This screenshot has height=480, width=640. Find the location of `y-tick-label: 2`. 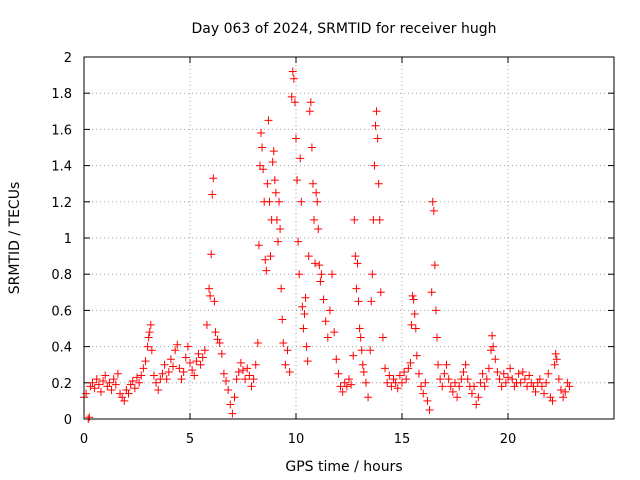

y-tick-label: 2 is located at coordinates (68, 58).